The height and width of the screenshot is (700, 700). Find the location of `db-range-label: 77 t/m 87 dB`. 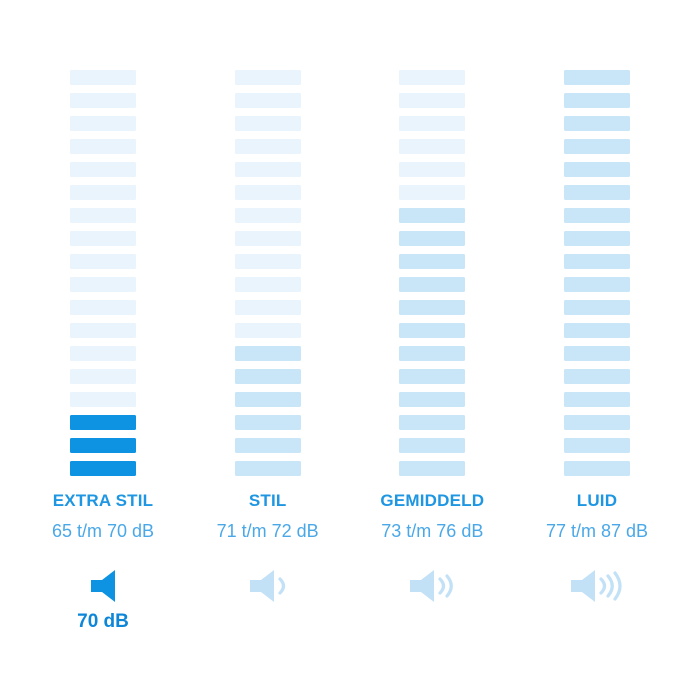

db-range-label: 77 t/m 87 dB is located at coordinates (596, 531).